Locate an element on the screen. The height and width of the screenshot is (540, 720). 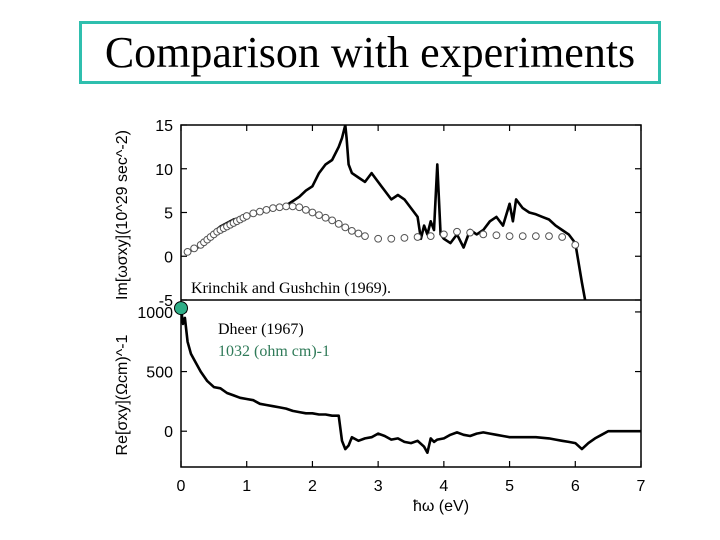
xtick-label: 1 is located at coordinates (246, 486).